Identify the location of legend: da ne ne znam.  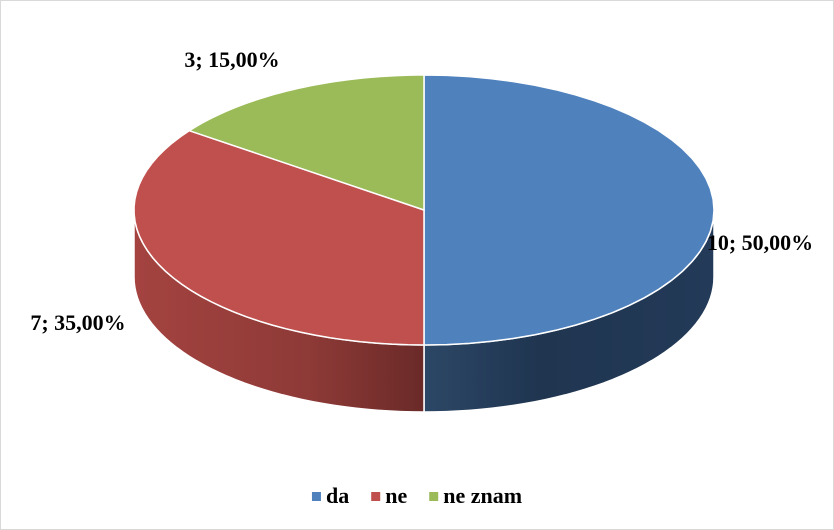
(416, 495).